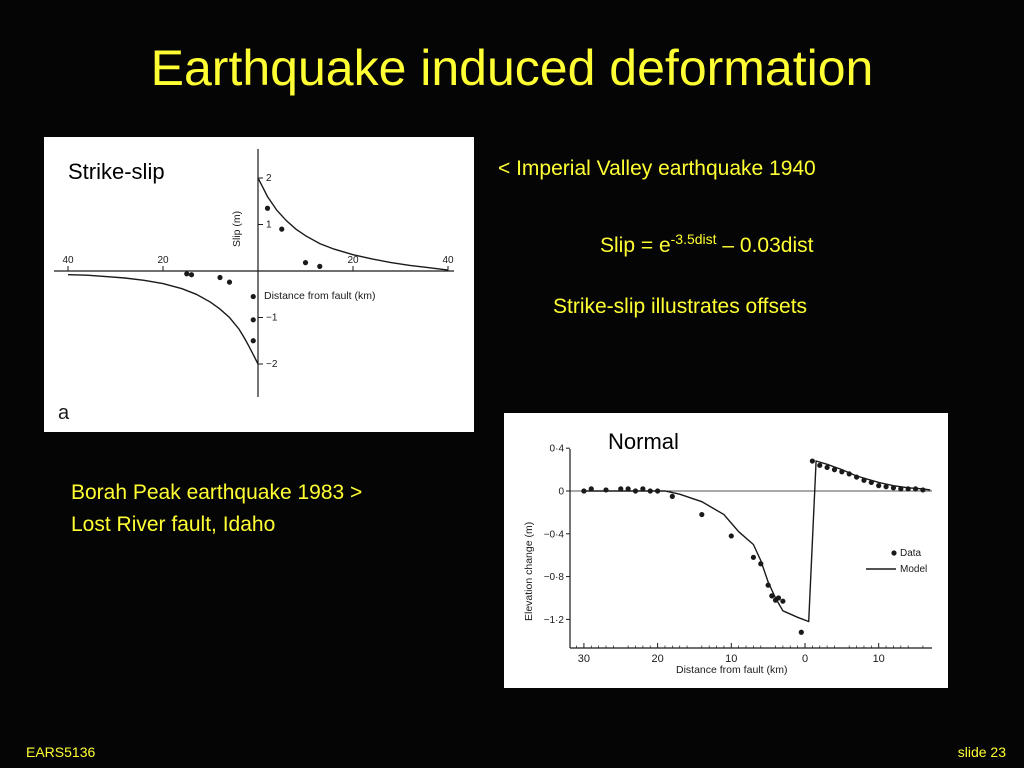 The width and height of the screenshot is (1024, 768). What do you see at coordinates (805, 659) in the screenshot?
I see `x-tick-label: 0` at bounding box center [805, 659].